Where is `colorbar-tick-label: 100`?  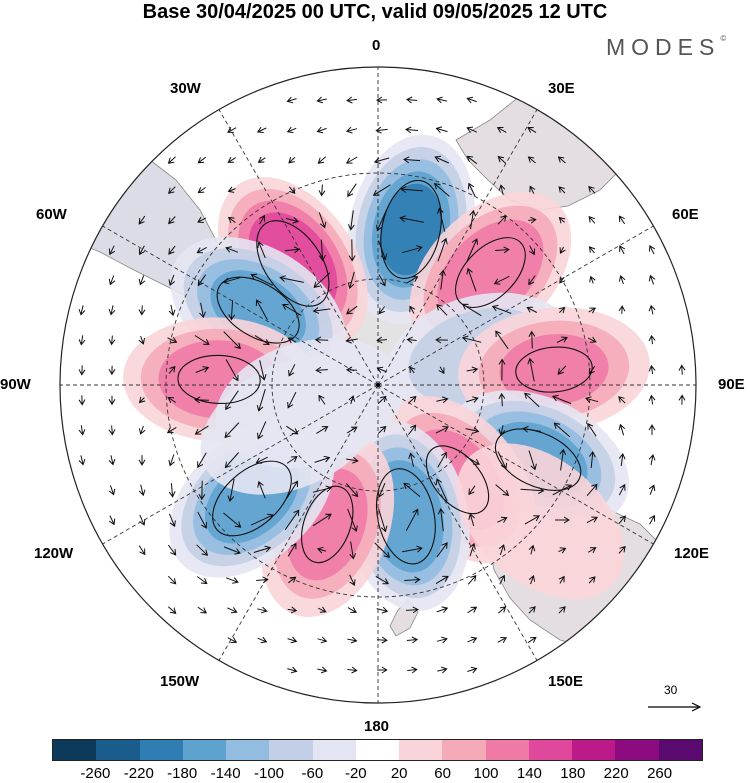 colorbar-tick-label: 100 is located at coordinates (486, 773).